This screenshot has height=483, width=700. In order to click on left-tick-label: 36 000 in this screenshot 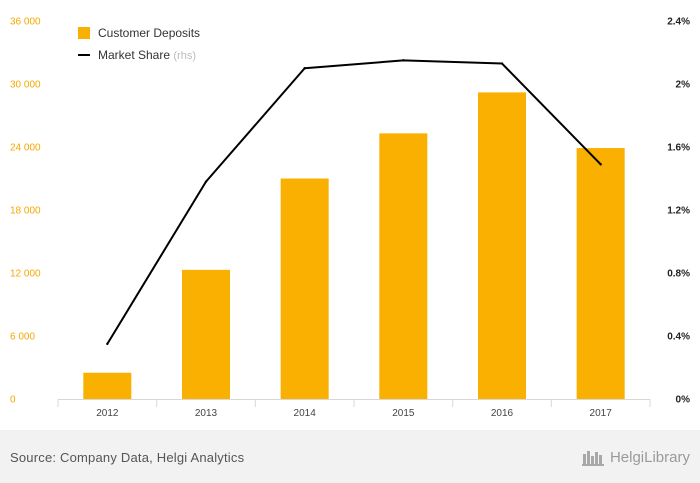, I will do `click(25, 22)`.